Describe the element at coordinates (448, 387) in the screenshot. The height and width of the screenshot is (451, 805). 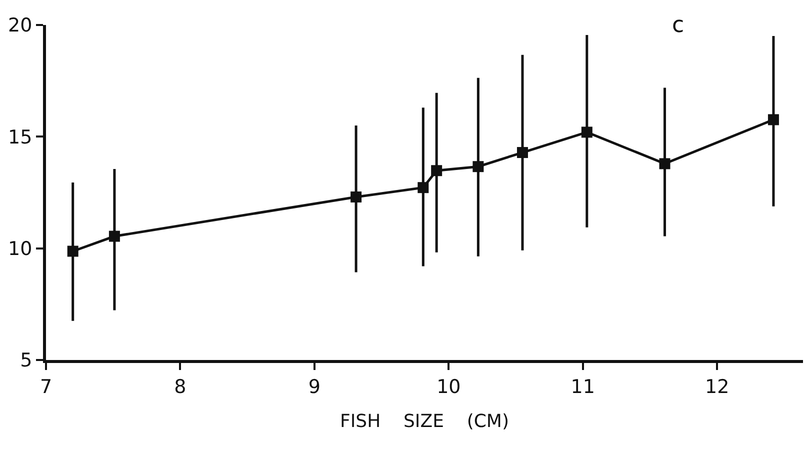
I see `x-tick-label: 10` at that location.